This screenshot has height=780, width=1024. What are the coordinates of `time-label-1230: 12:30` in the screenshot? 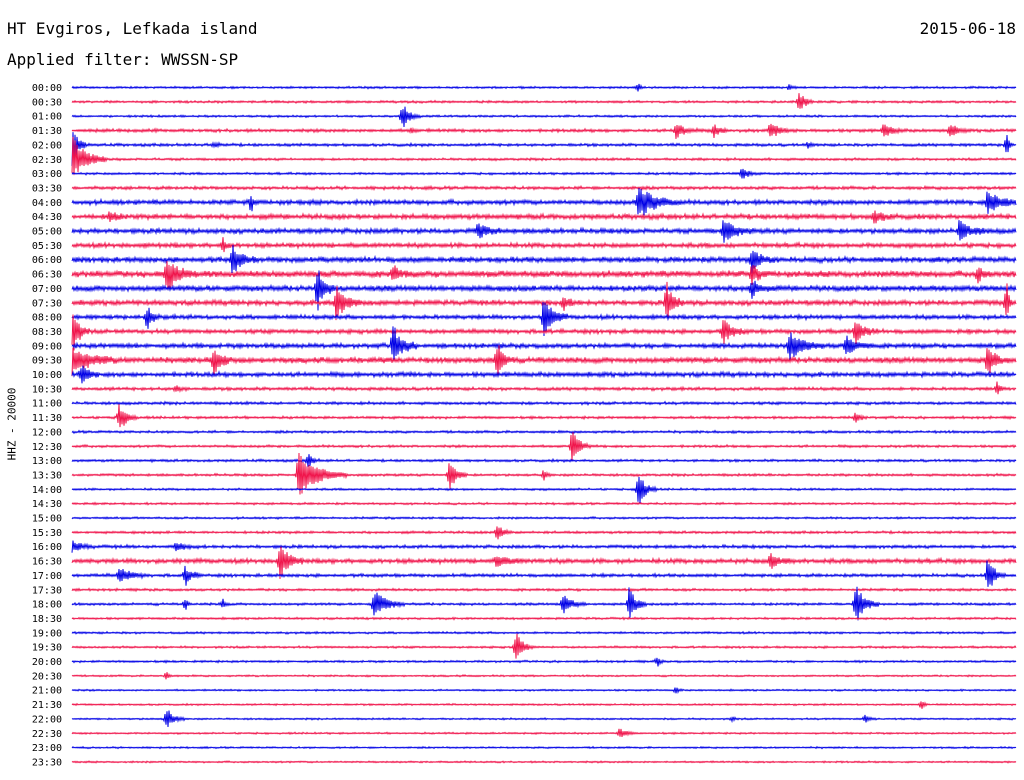 It's located at (47, 447).